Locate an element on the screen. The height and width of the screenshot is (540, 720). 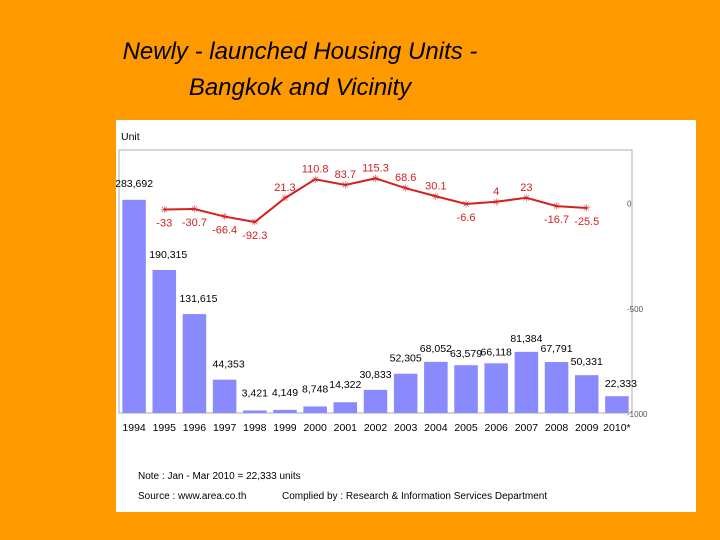
bar-value-label: 44,353 is located at coordinates (229, 365).